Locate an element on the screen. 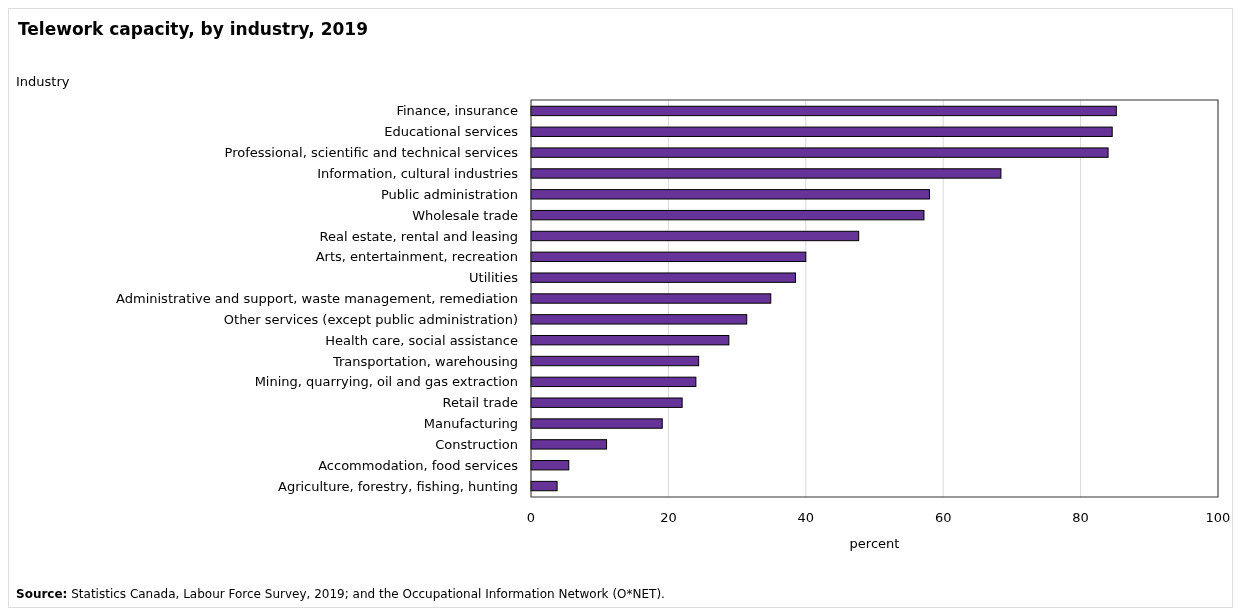  y-tick-label: Professional, scientific and technical services is located at coordinates (371, 153).